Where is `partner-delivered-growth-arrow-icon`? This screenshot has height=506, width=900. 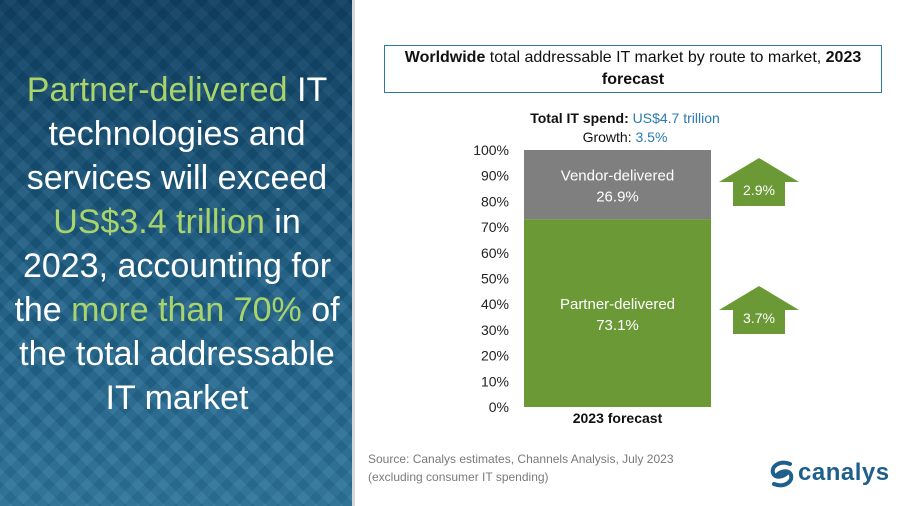 partner-delivered-growth-arrow-icon is located at coordinates (759, 310).